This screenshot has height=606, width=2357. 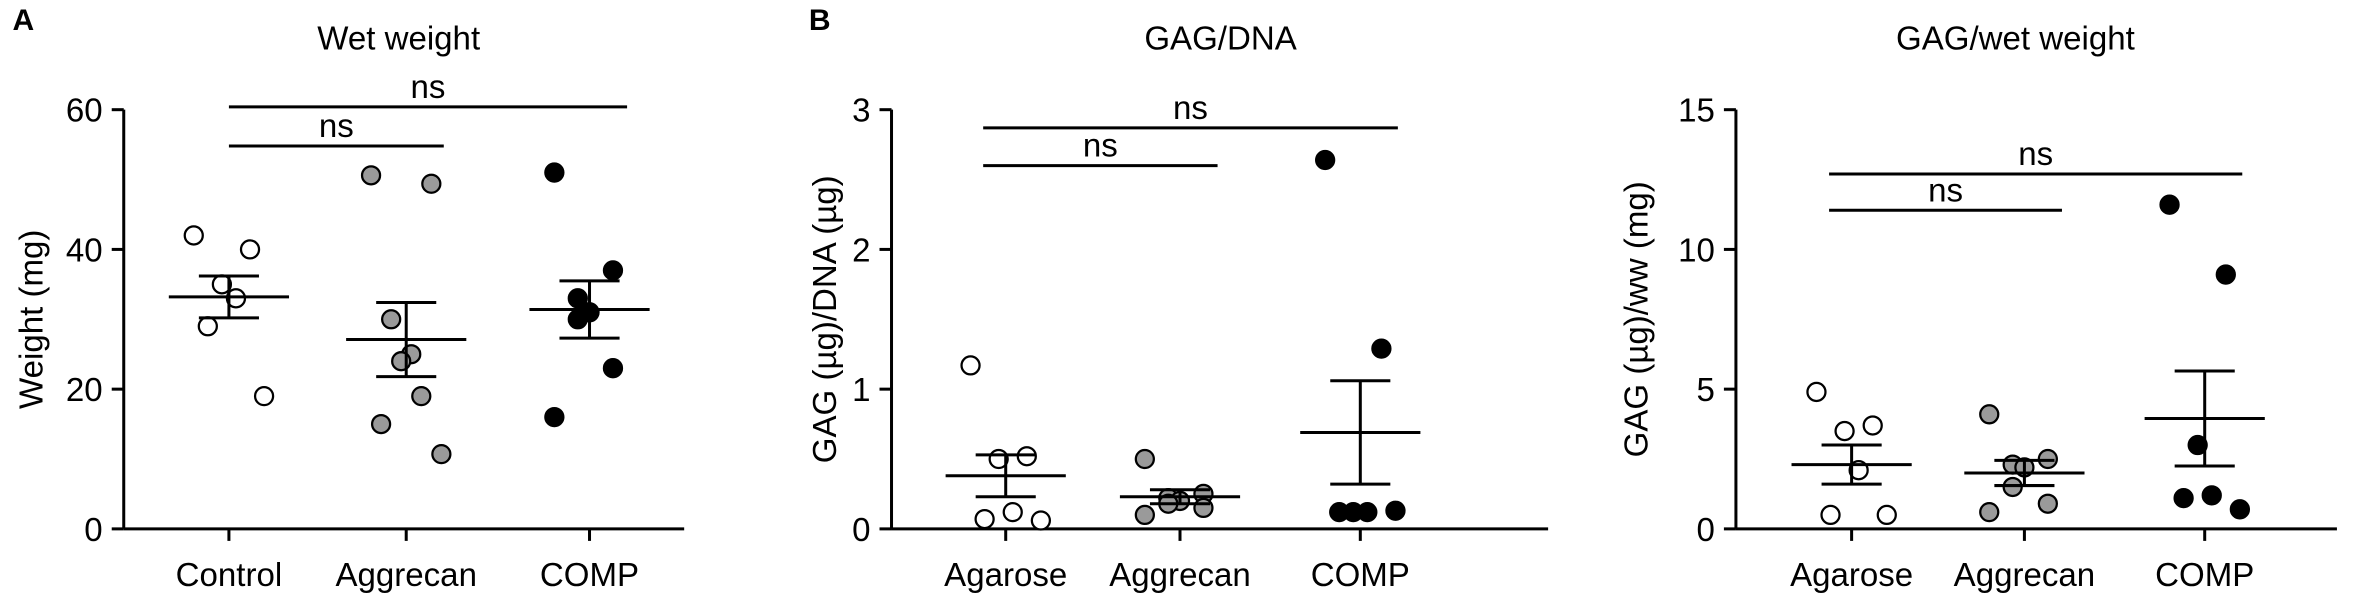 I want to click on y-tick-label: 20, so click(x=84, y=390).